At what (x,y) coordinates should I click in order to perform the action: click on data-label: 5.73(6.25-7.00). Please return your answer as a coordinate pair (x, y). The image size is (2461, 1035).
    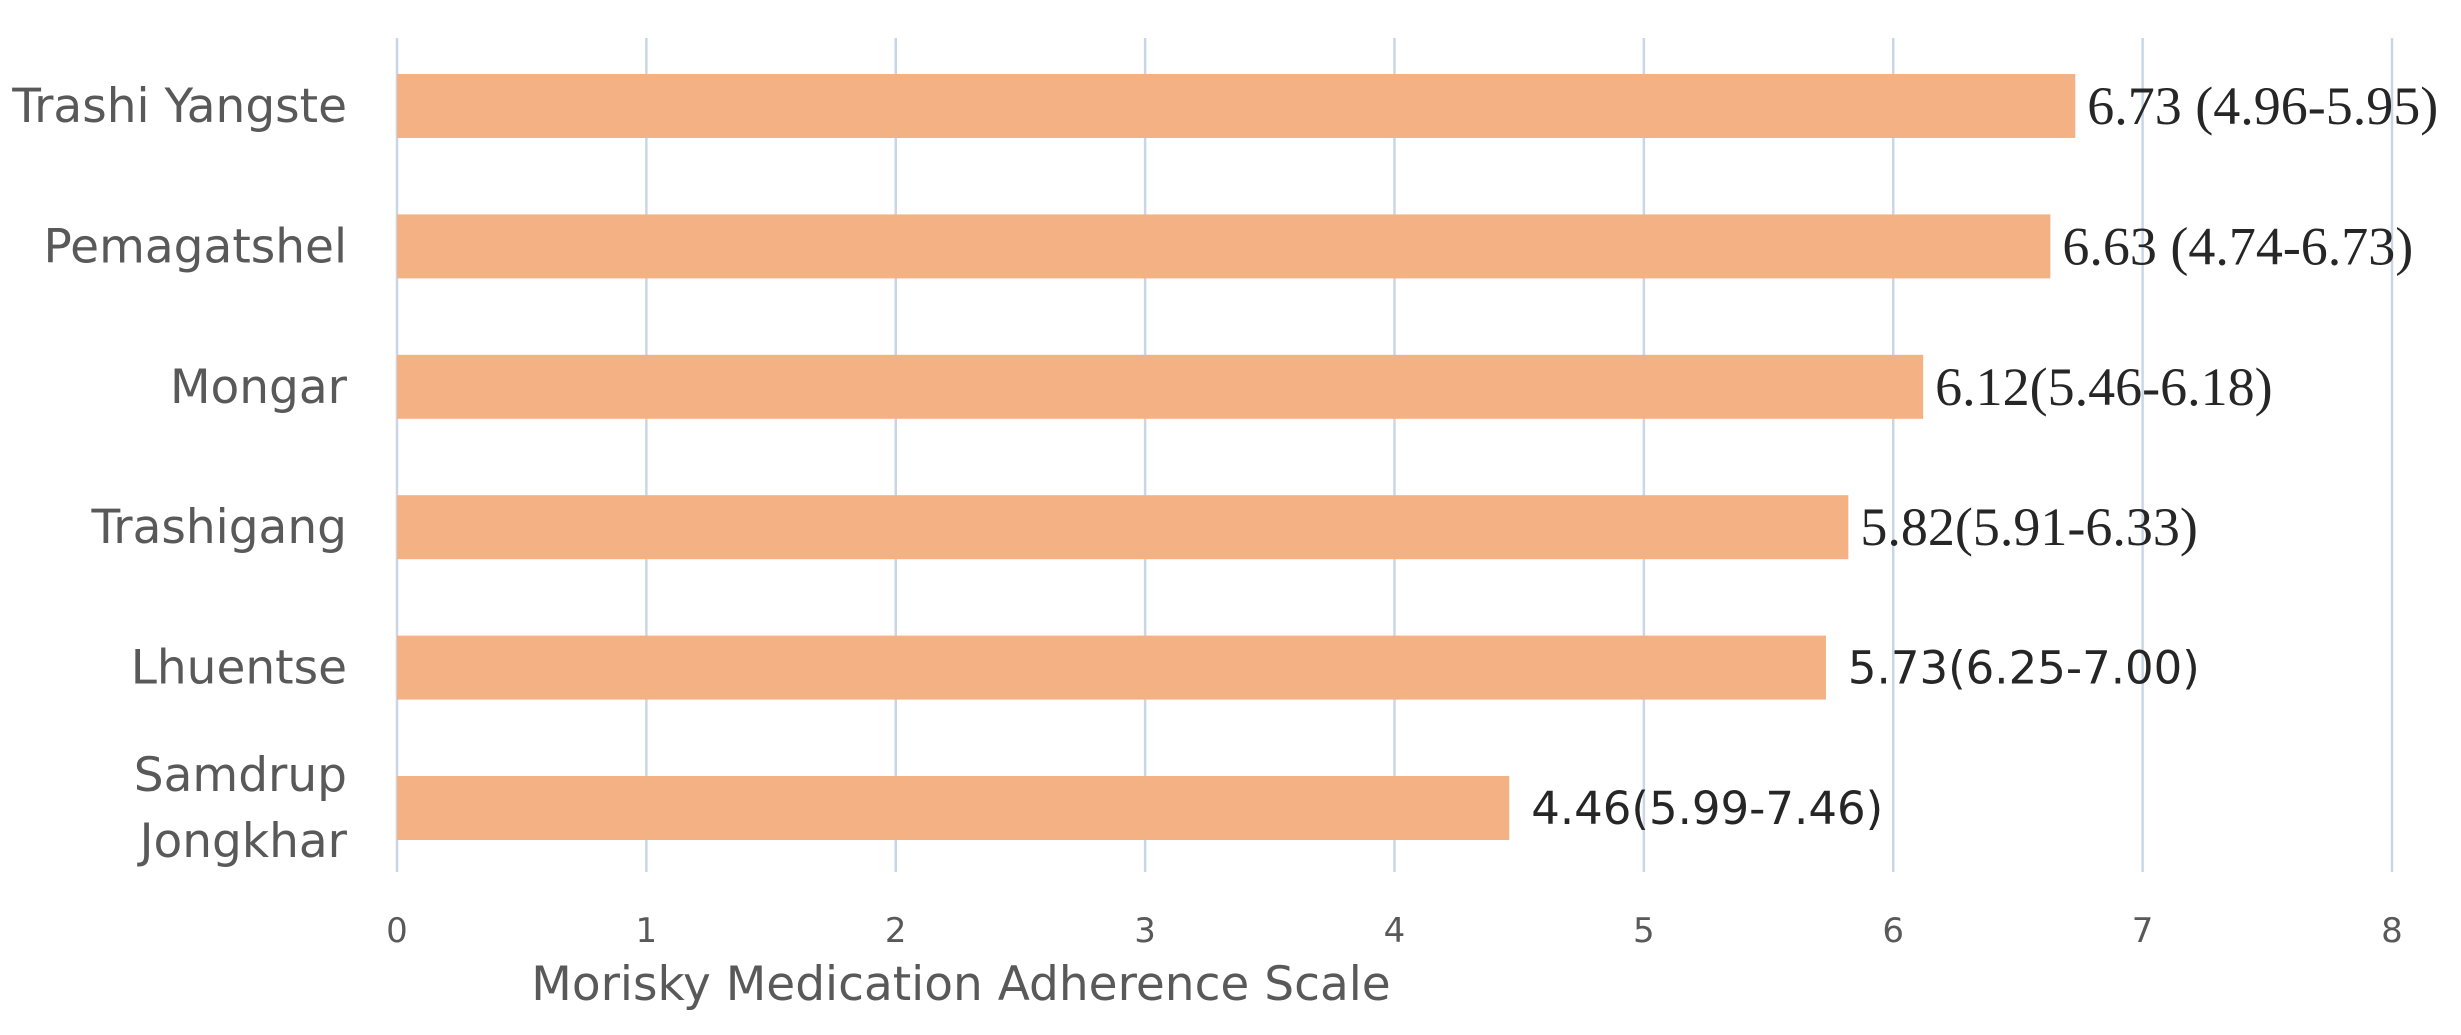
    Looking at the image, I should click on (2024, 668).